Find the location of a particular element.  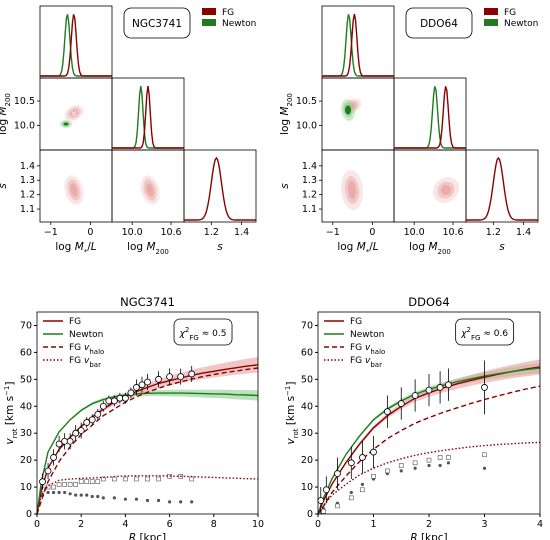

x-tick-label: 4 is located at coordinates (125, 524).